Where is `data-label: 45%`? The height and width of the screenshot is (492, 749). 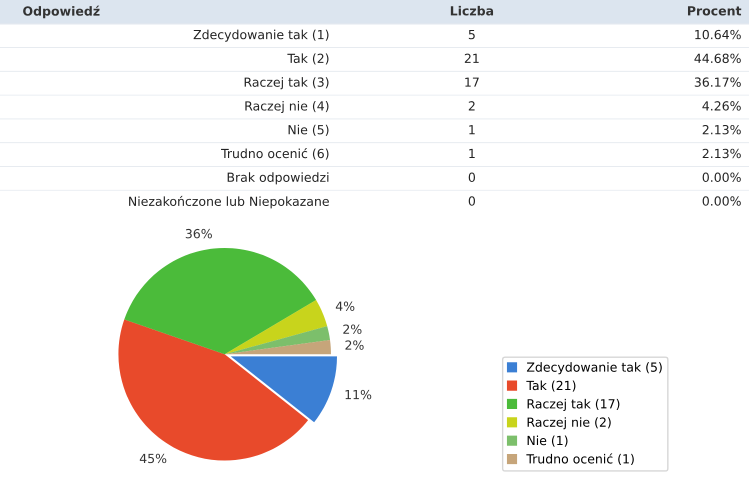
data-label: 45% is located at coordinates (153, 459).